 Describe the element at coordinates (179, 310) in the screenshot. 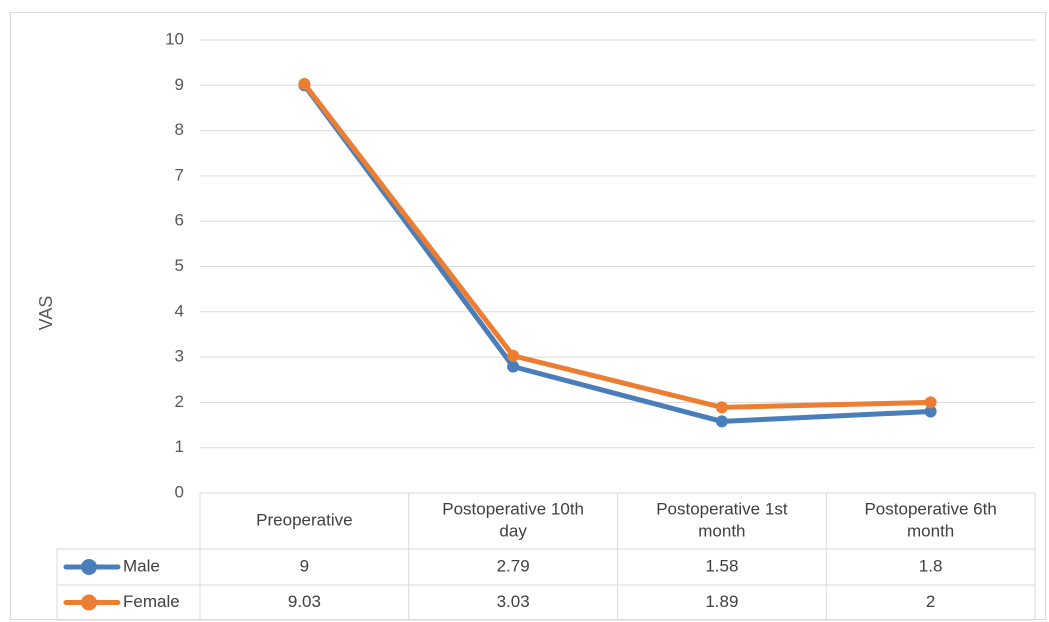

I see `y-tick-label: 4` at that location.